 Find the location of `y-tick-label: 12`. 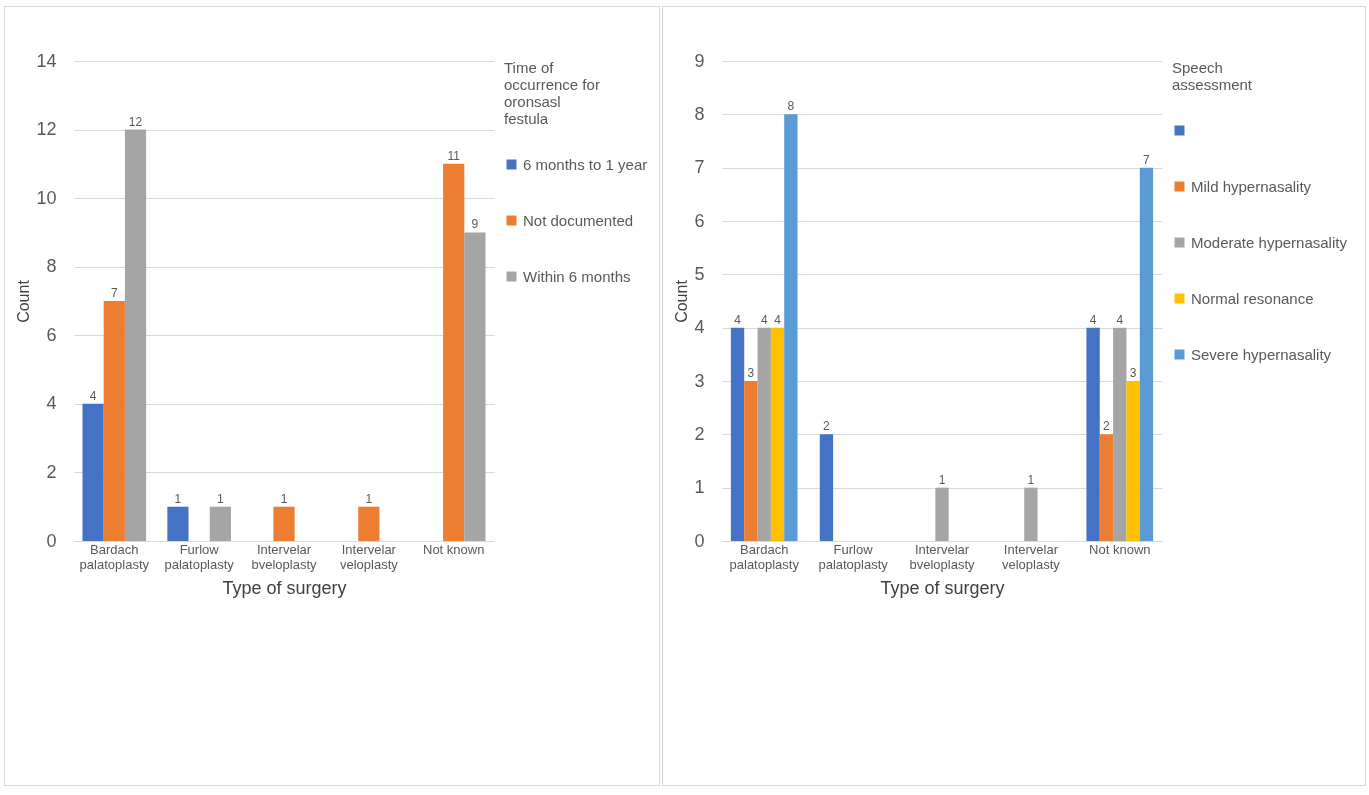

y-tick-label: 12 is located at coordinates (46, 129).